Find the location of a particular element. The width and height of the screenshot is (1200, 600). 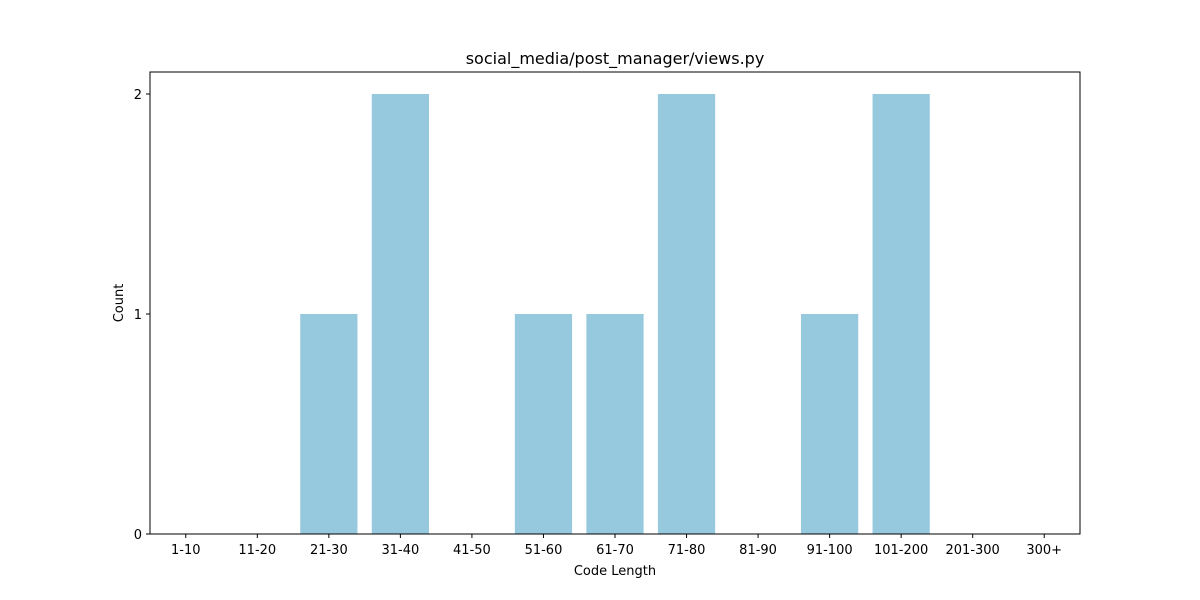

y-axis-label: Count is located at coordinates (119, 303).